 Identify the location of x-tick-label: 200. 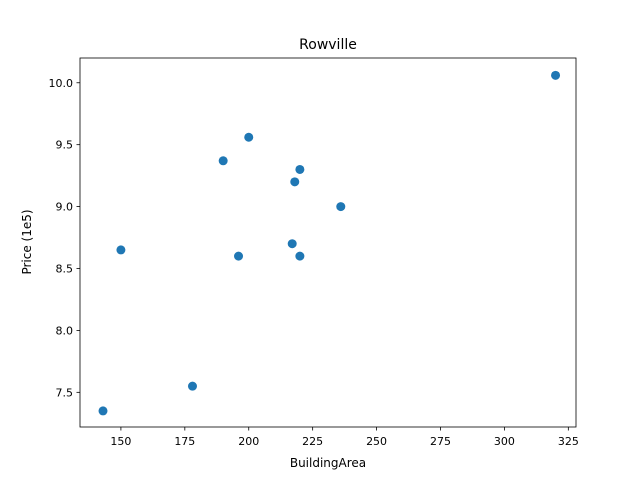
(248, 441).